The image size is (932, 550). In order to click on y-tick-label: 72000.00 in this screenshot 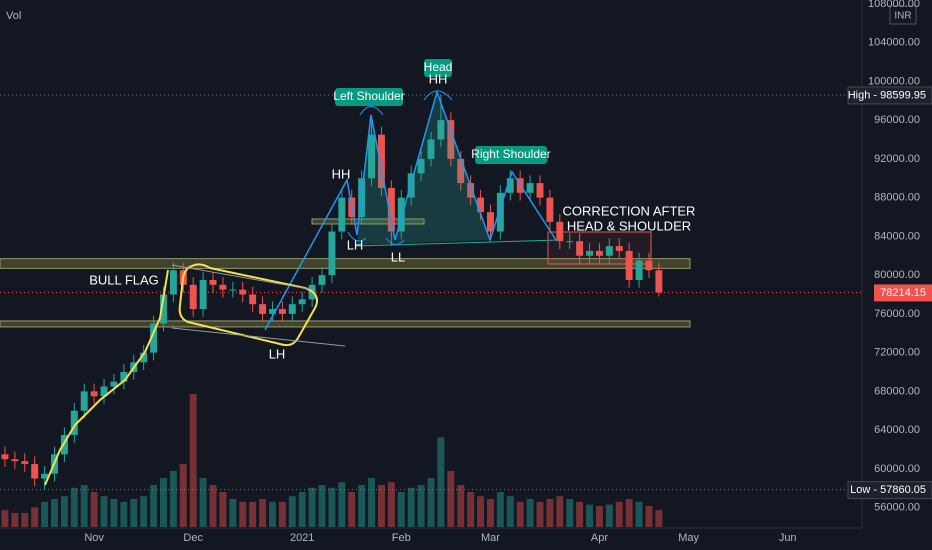, I will do `click(897, 353)`.